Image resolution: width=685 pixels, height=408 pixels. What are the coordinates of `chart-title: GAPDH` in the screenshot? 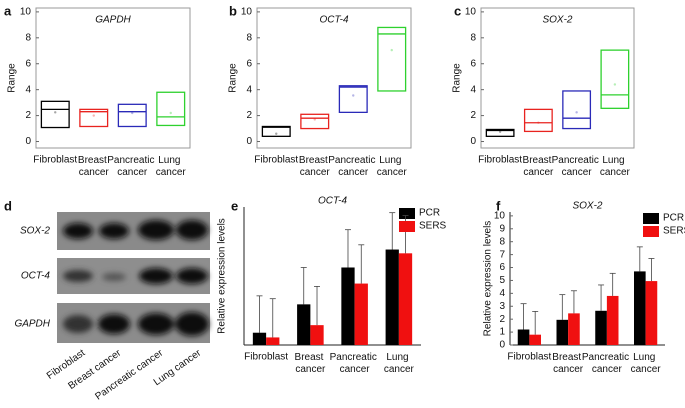 It's located at (113, 20).